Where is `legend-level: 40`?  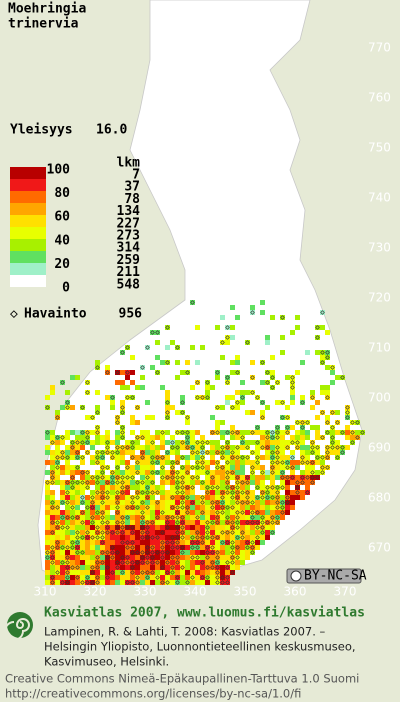
legend-level: 40 is located at coordinates (62, 240).